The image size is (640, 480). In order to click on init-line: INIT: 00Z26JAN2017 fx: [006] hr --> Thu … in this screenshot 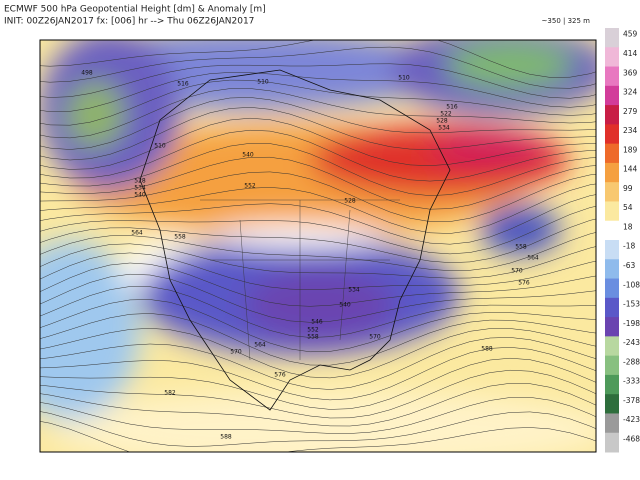, I will do `click(129, 22)`.